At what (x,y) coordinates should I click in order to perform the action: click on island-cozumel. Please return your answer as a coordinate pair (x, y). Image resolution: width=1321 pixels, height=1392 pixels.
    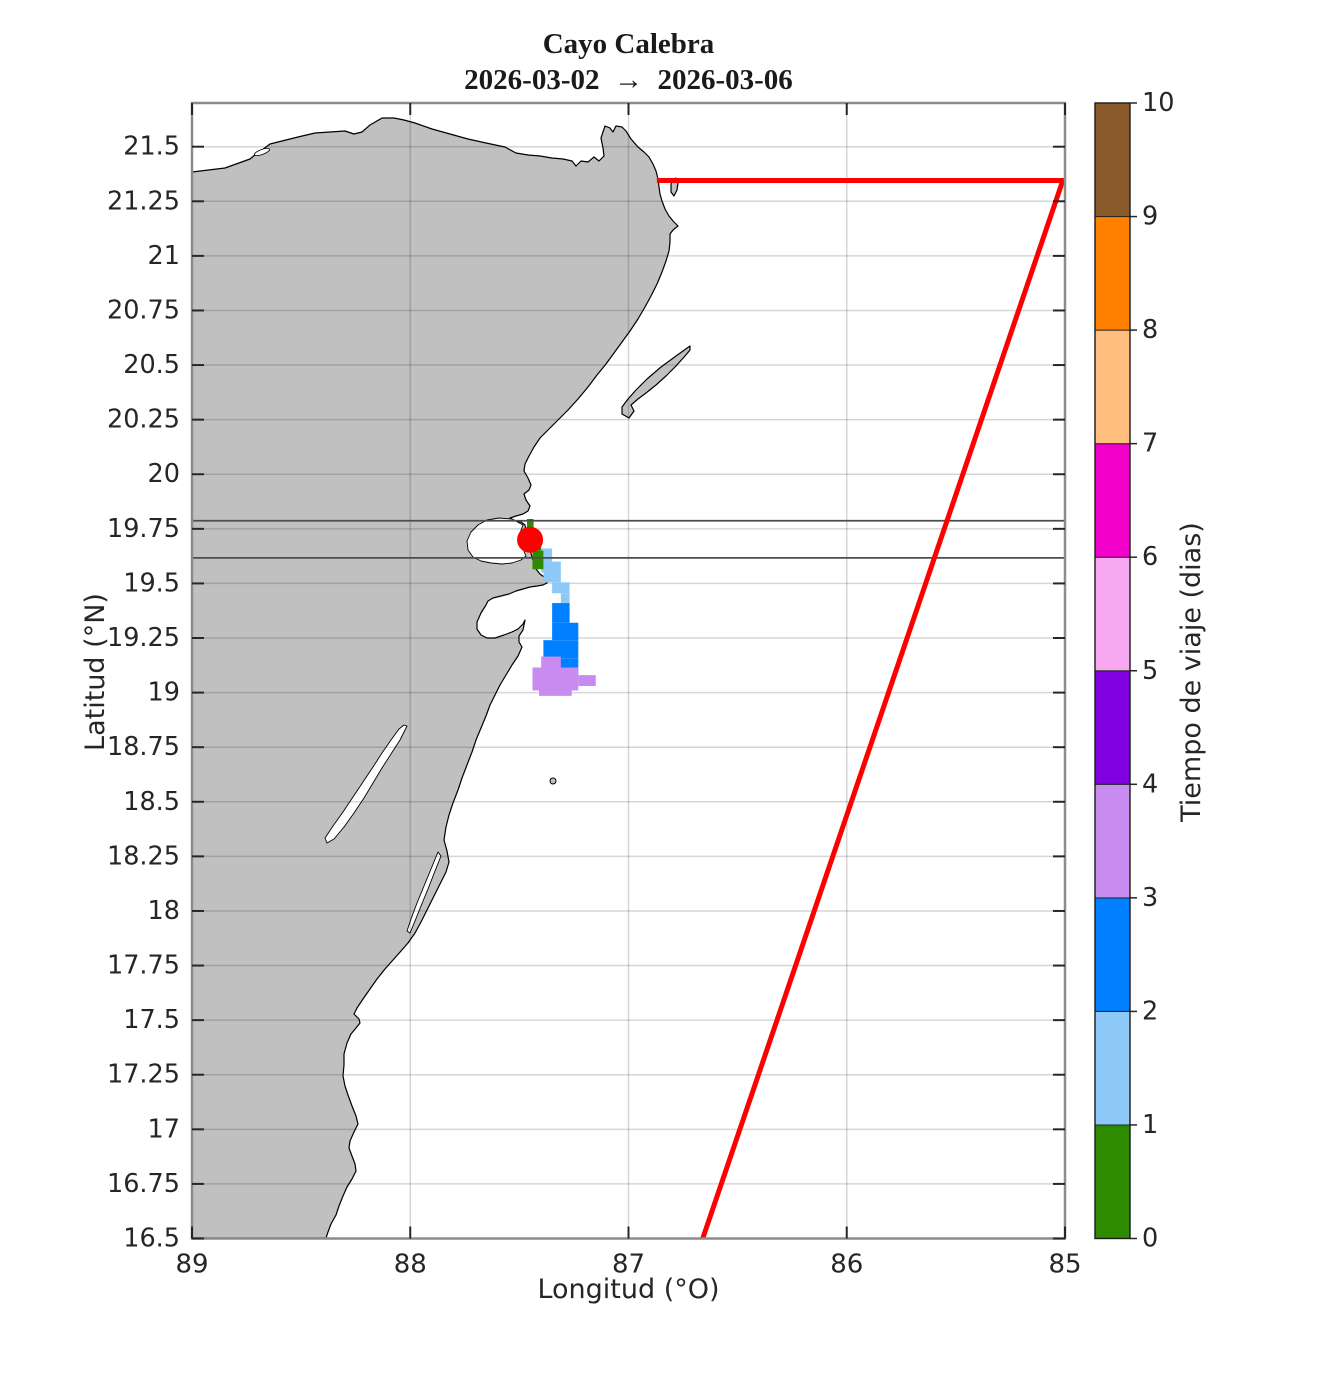
    Looking at the image, I should click on (656, 382).